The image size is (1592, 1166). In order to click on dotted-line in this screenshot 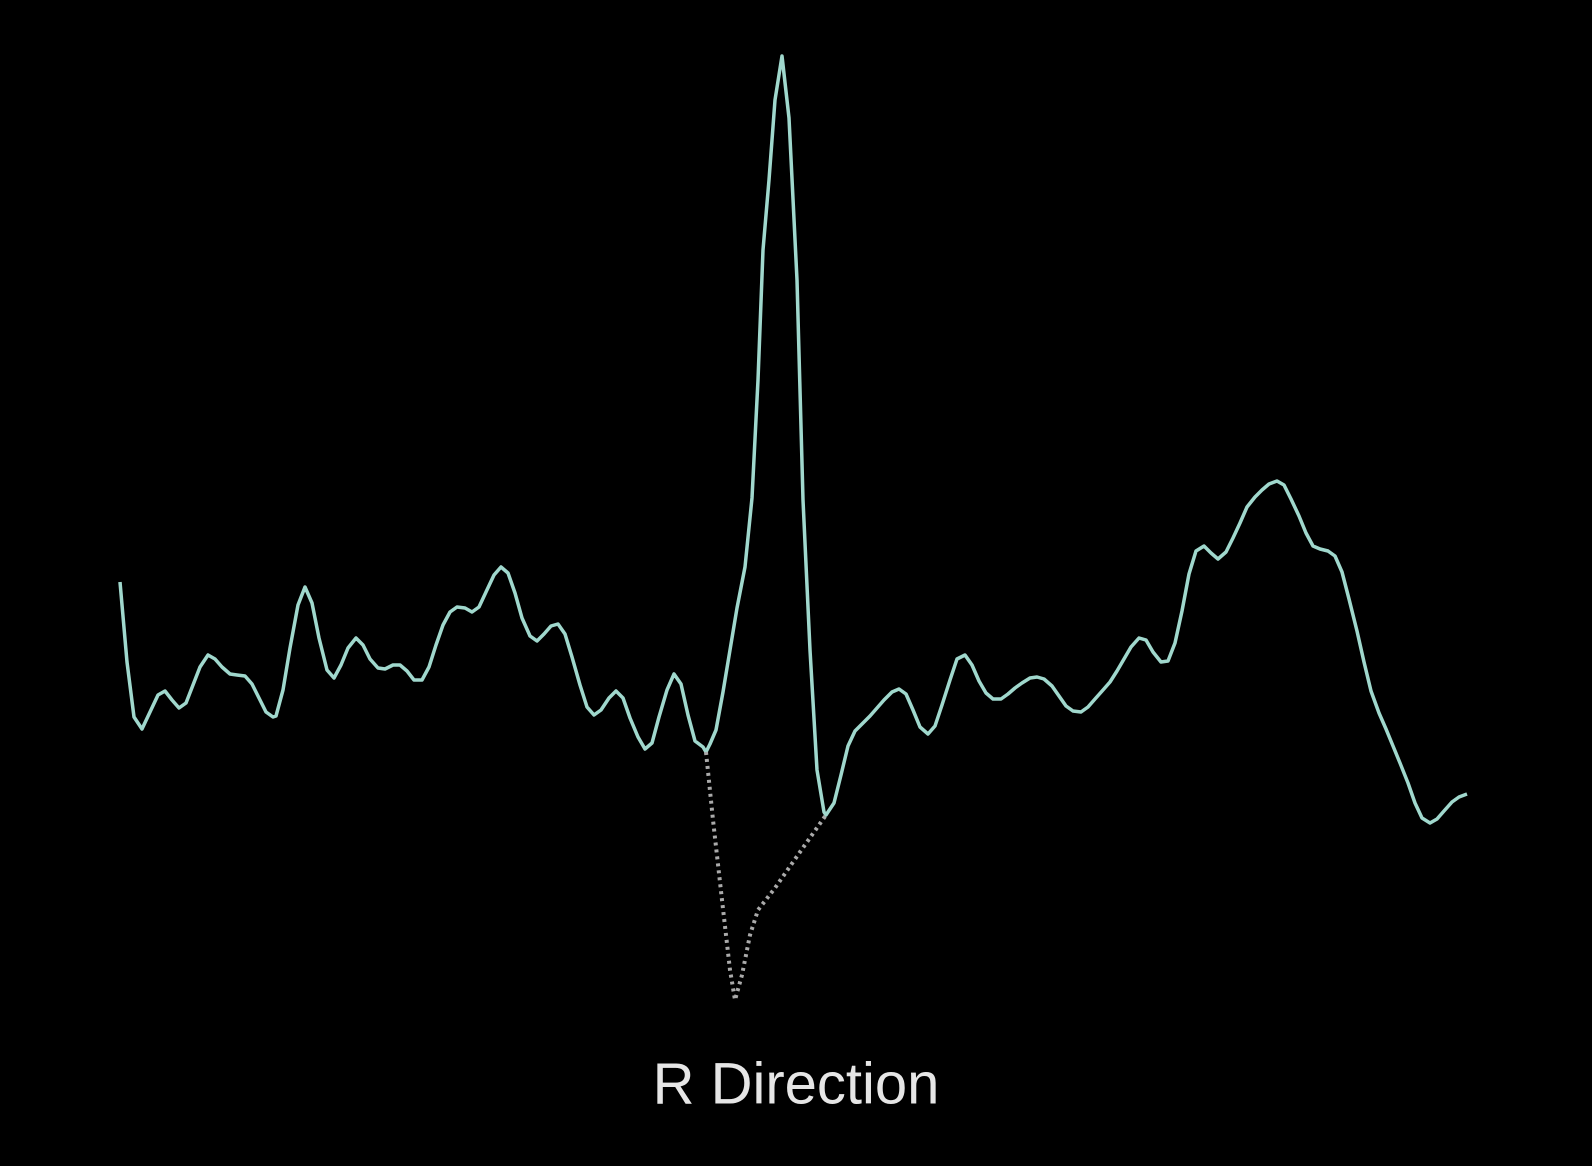, I will do `click(766, 876)`.